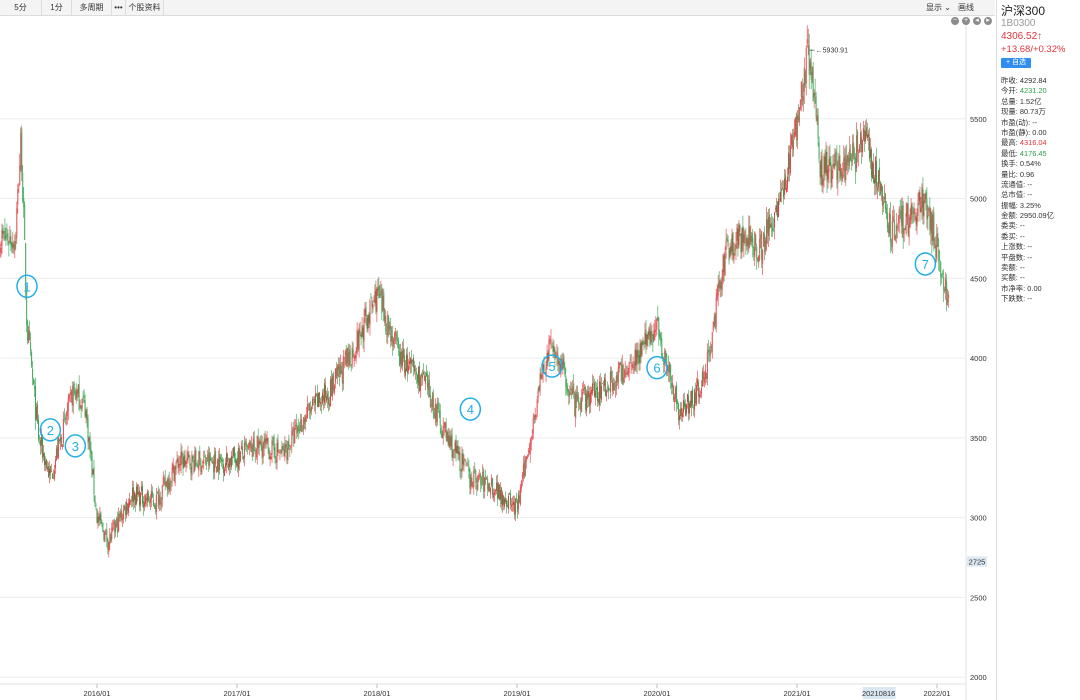 This screenshot has width=1080, height=700. I want to click on period-5min-button: 5分, so click(21, 8).